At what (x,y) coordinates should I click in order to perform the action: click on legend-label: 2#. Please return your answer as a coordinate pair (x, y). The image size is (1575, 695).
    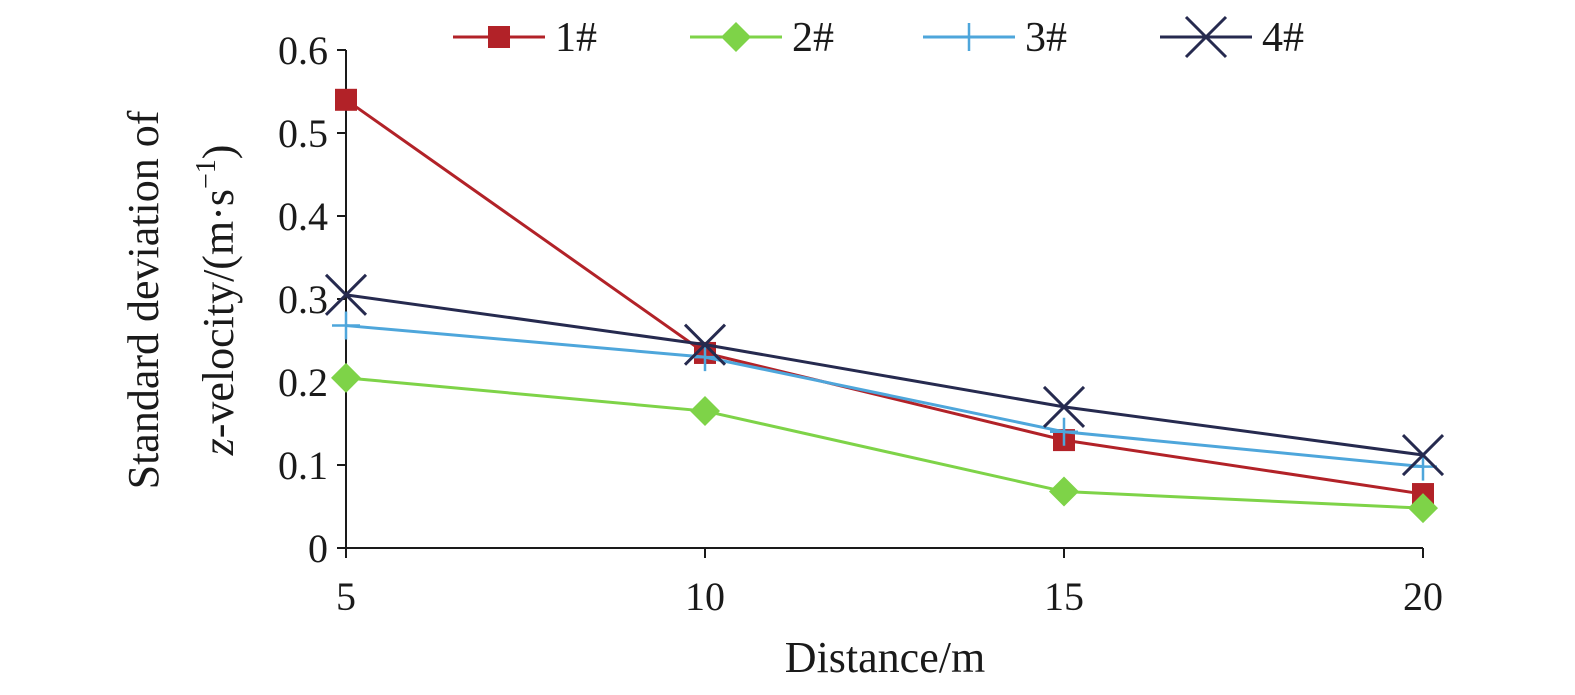
    Looking at the image, I should click on (813, 38).